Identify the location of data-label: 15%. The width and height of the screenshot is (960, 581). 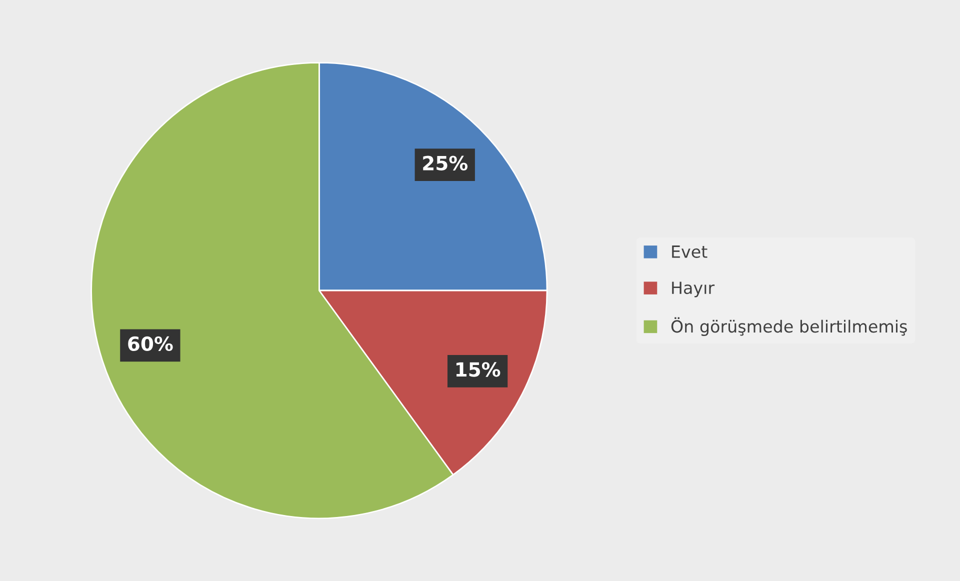
(478, 369).